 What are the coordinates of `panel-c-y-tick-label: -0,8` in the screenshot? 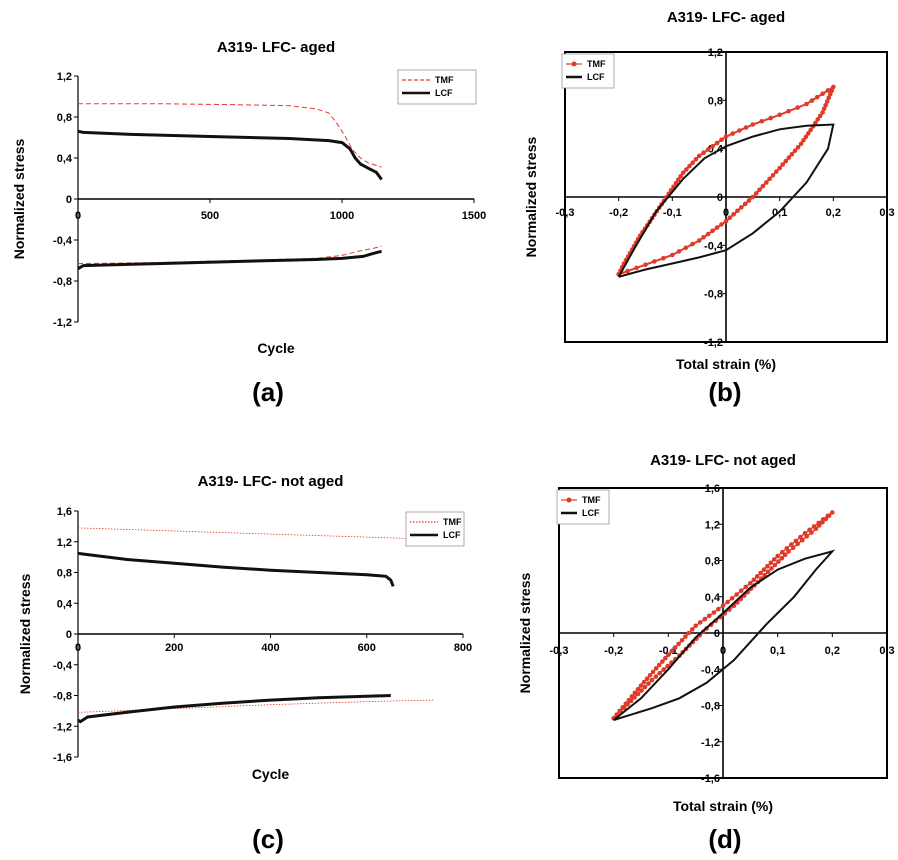 It's located at (62, 697).